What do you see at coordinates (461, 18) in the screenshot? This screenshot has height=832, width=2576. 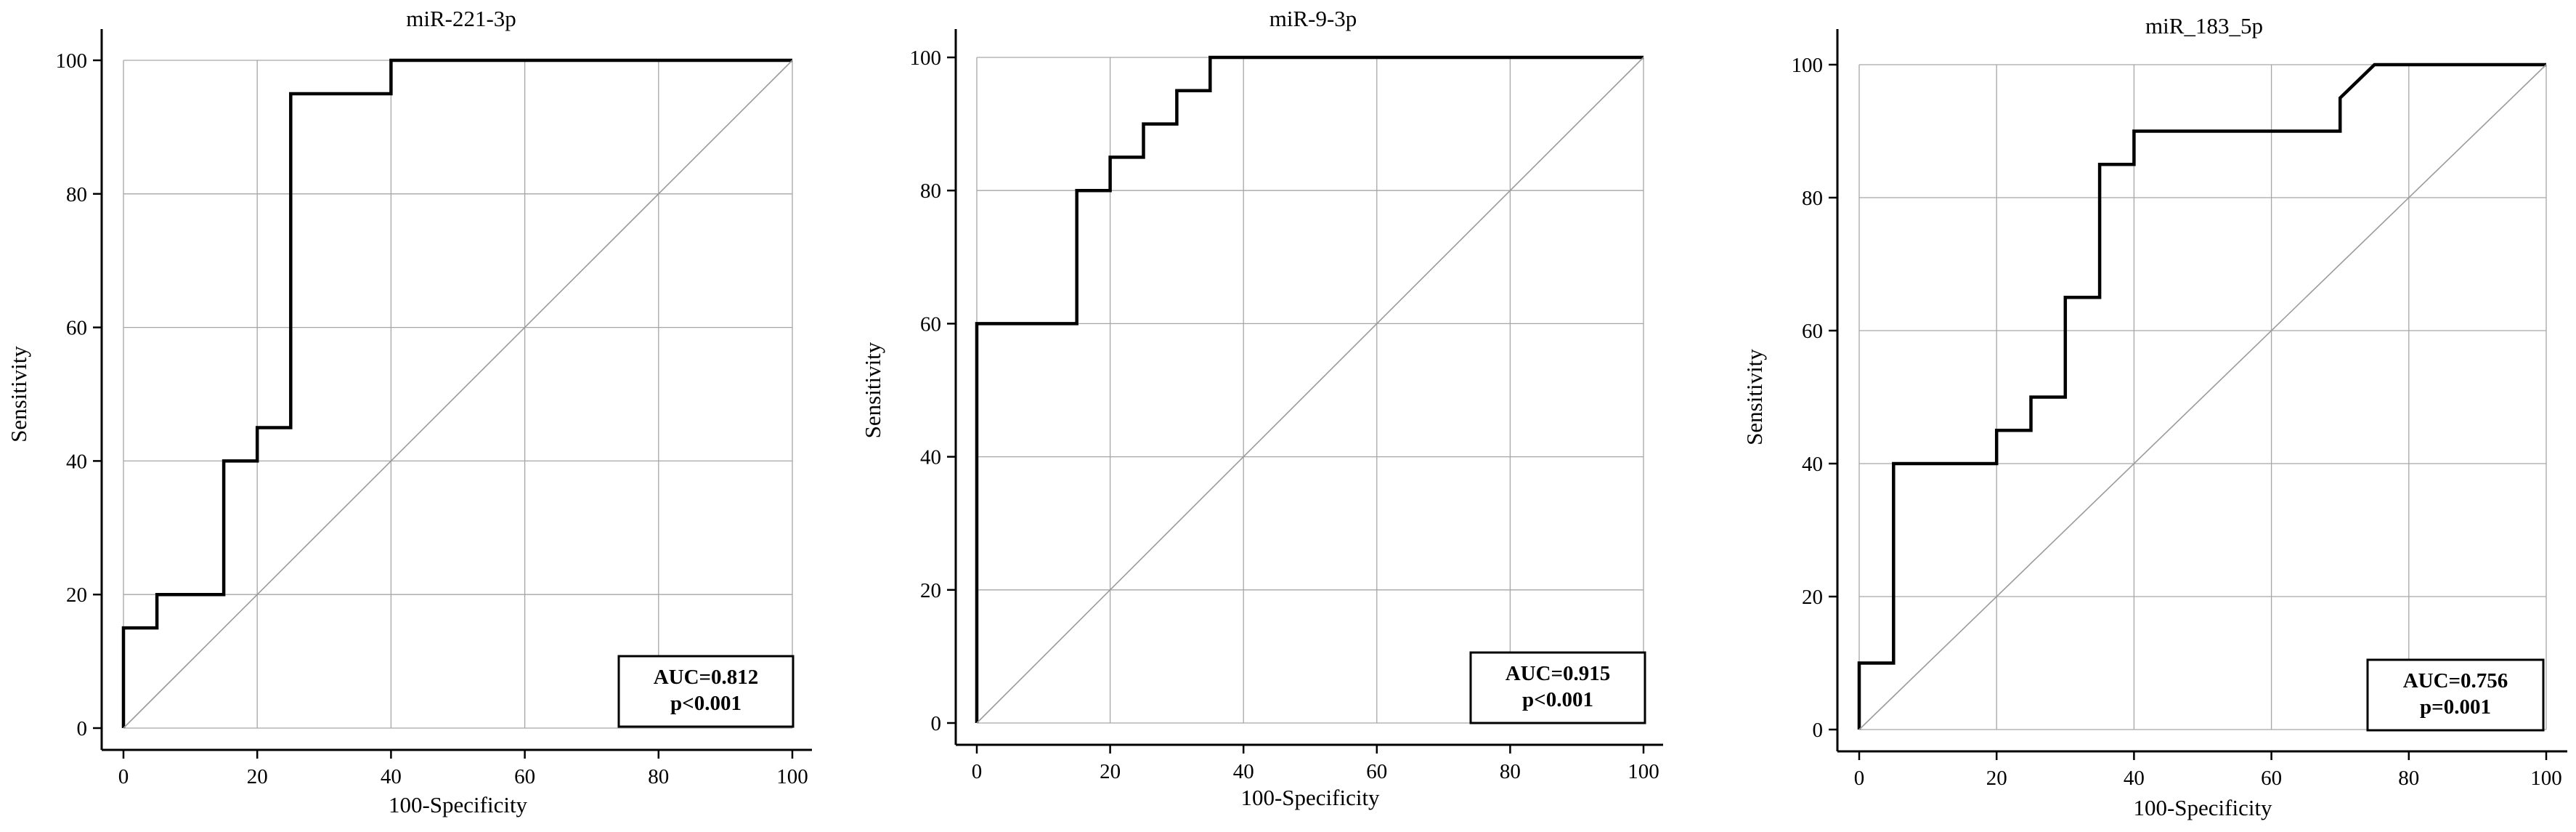 I see `chart-title: miR-221-3p` at bounding box center [461, 18].